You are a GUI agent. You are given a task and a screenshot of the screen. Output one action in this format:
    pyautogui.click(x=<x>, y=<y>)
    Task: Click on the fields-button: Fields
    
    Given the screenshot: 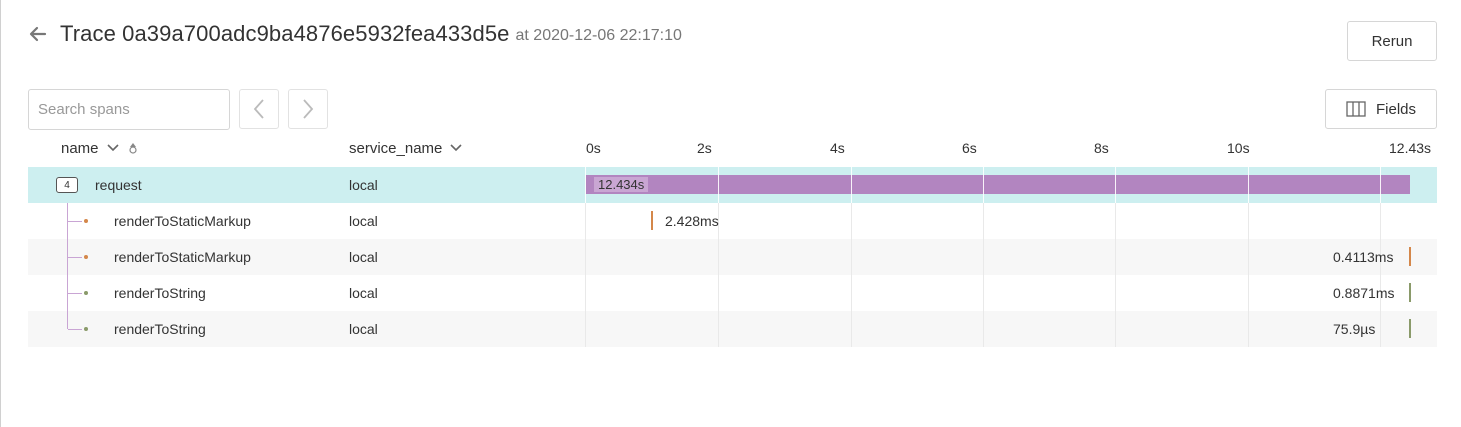 What is the action you would take?
    pyautogui.click(x=1381, y=109)
    